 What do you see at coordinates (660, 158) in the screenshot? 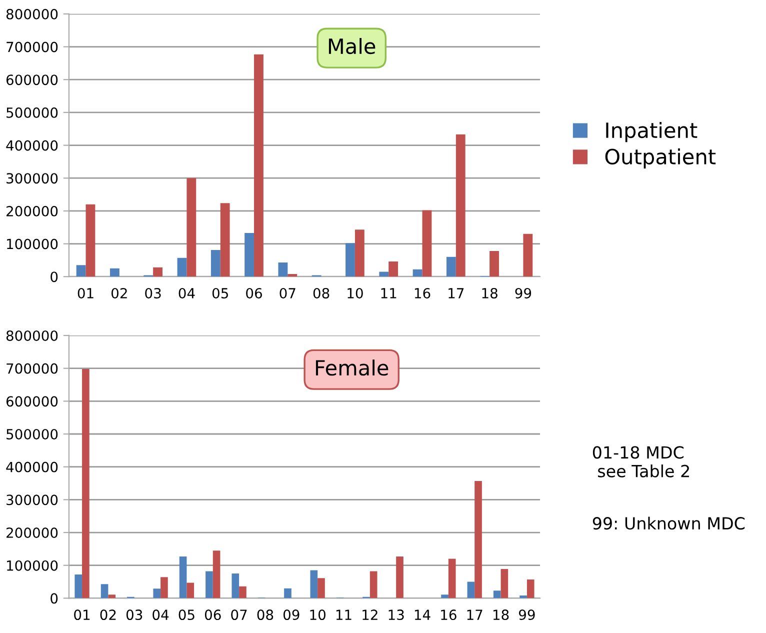
I see `legend-label: Outpatient` at bounding box center [660, 158].